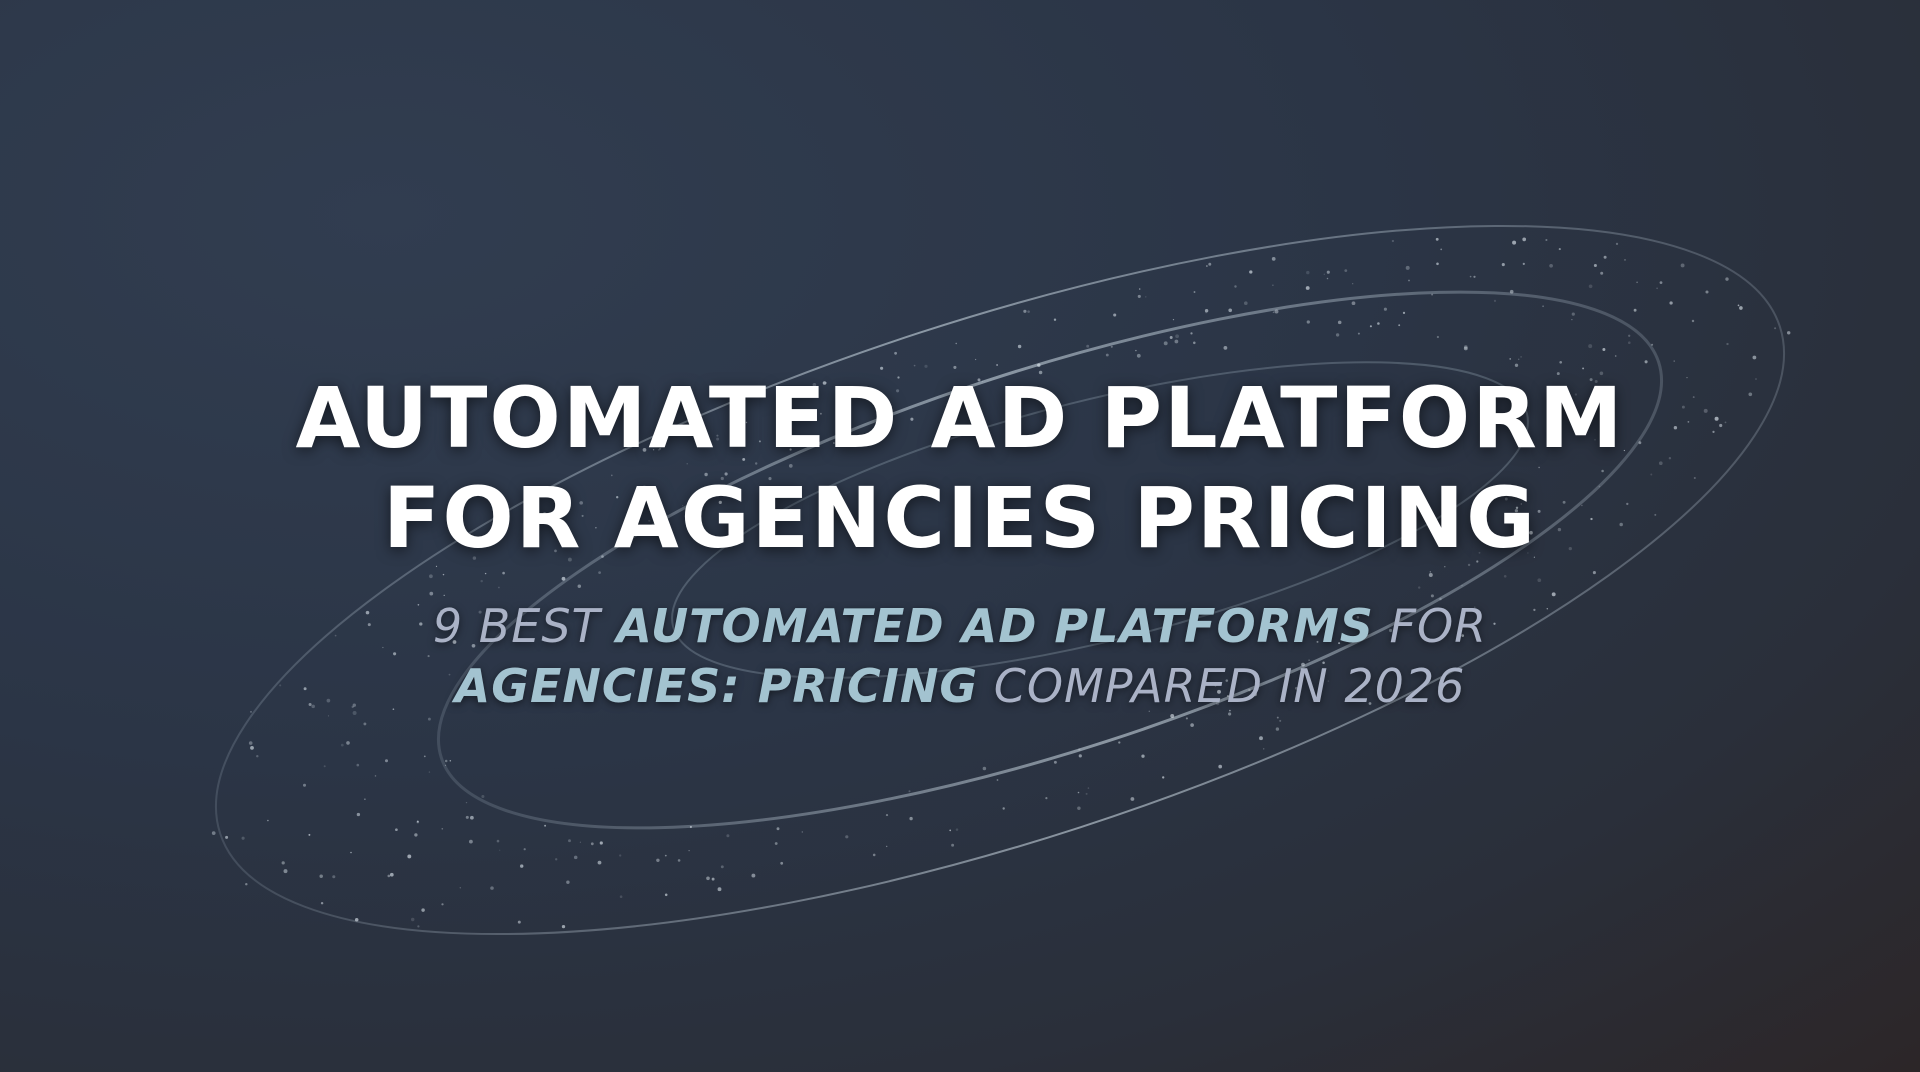  Describe the element at coordinates (516, 626) in the screenshot. I see `subtitle-segment: 9 BEST` at that location.